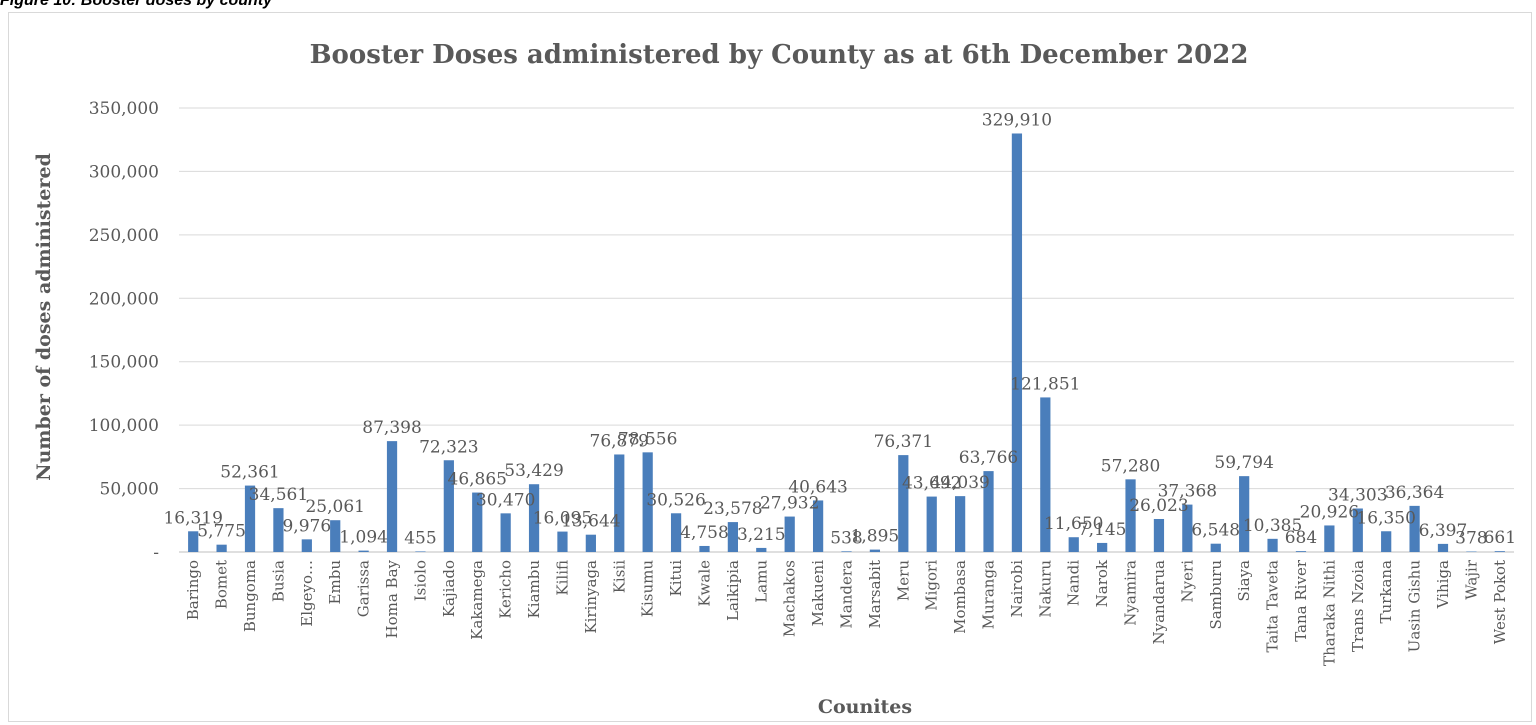  What do you see at coordinates (1499, 551) in the screenshot?
I see `bar-west-pokot` at bounding box center [1499, 551].